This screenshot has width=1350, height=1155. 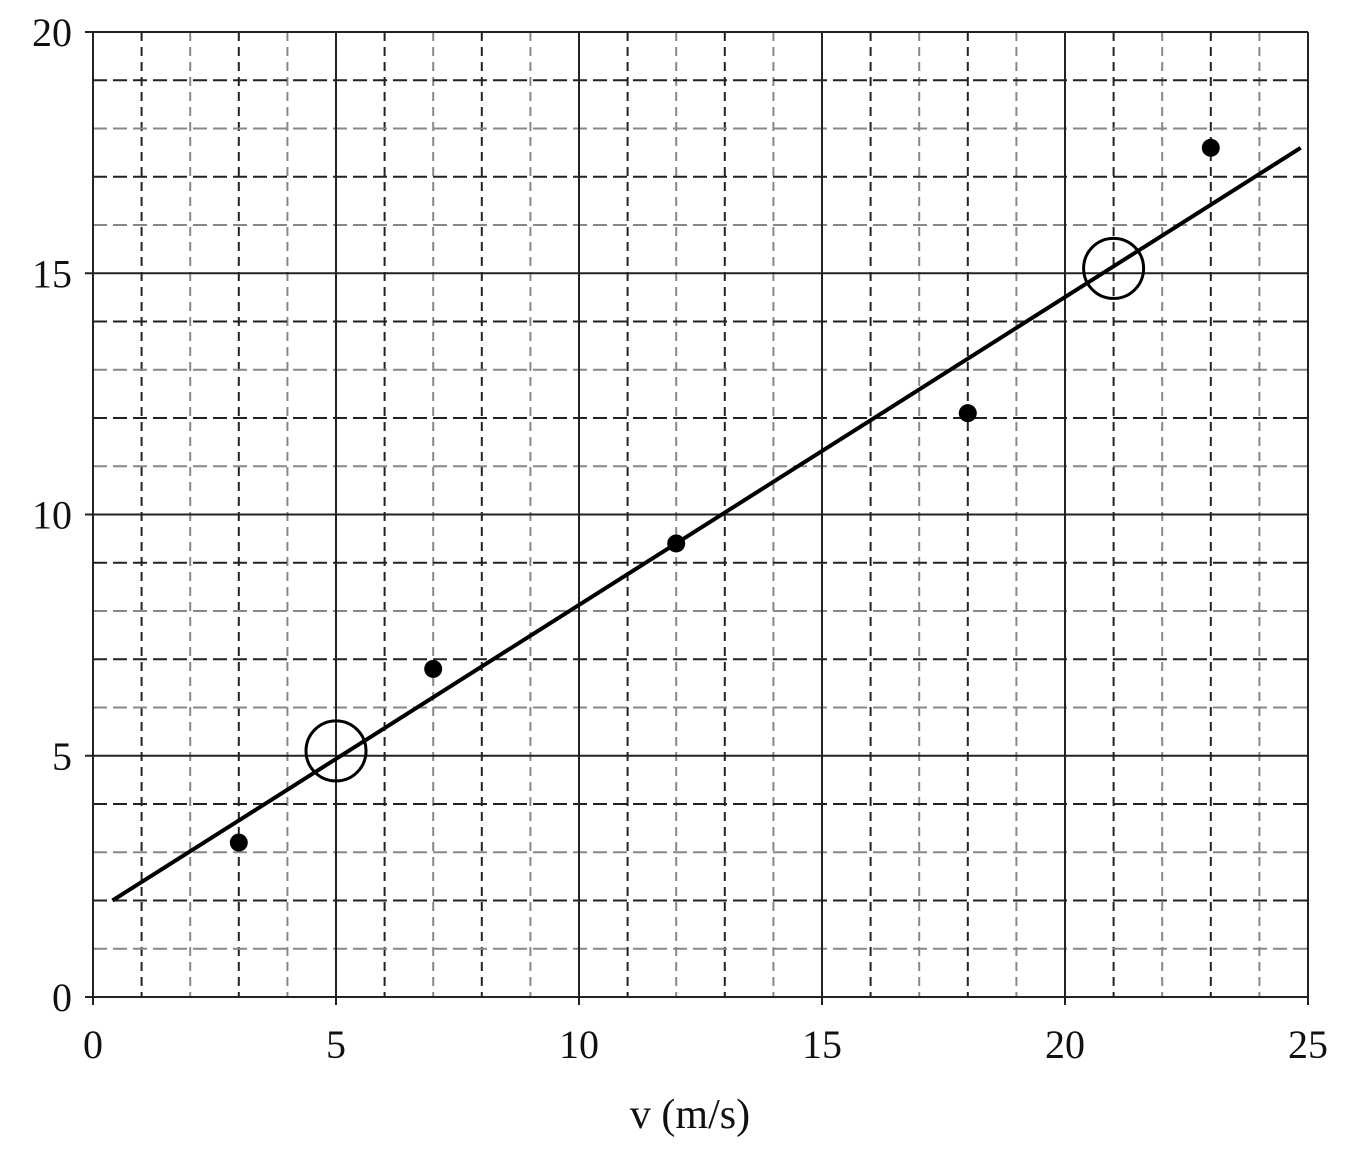 I want to click on x-tick-label: 5, so click(x=336, y=1044).